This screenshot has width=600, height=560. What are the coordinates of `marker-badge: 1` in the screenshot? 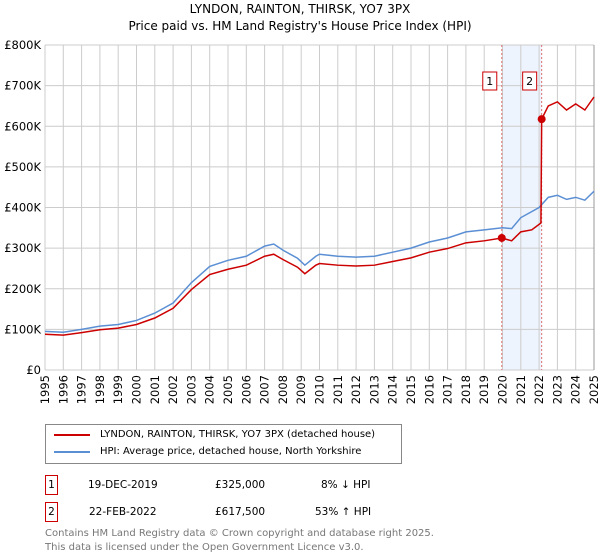 It's located at (51, 485).